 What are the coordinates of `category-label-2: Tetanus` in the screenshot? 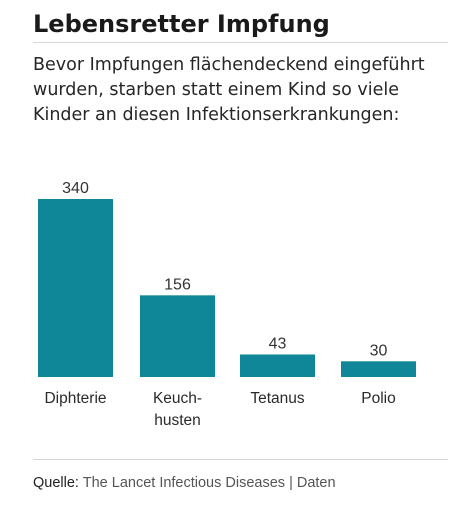 It's located at (277, 398).